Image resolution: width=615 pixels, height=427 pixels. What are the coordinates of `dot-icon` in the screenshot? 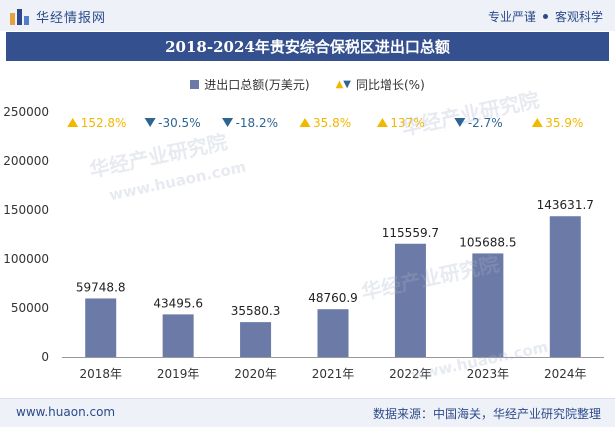 It's located at (545, 16).